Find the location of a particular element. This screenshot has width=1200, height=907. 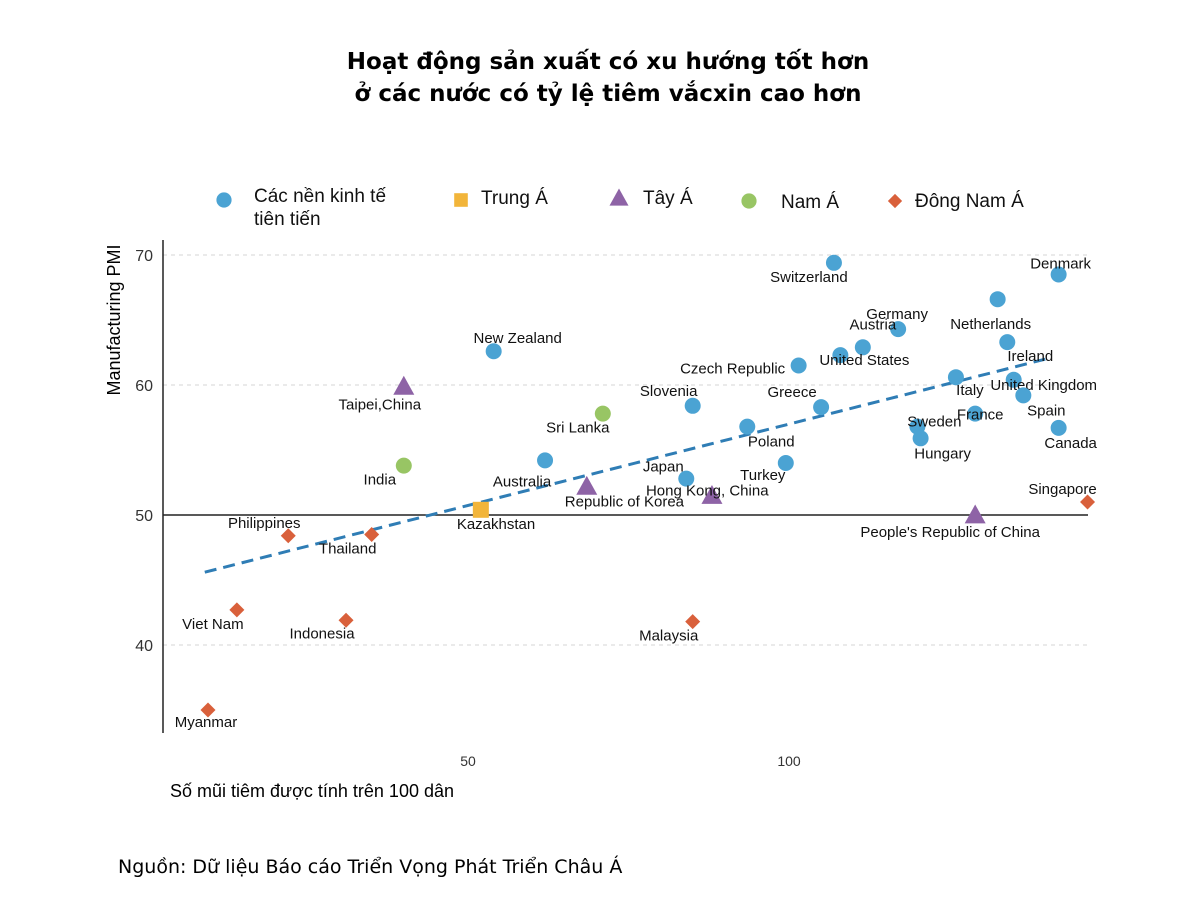

y-tick-label-70: 70 is located at coordinates (144, 256).